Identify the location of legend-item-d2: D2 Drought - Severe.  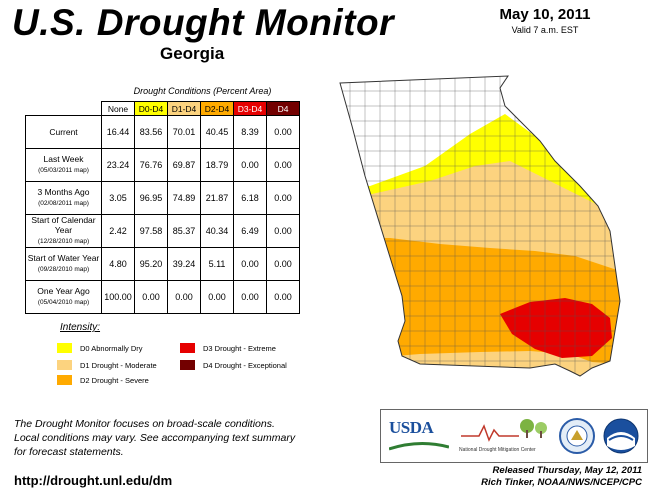
(103, 380).